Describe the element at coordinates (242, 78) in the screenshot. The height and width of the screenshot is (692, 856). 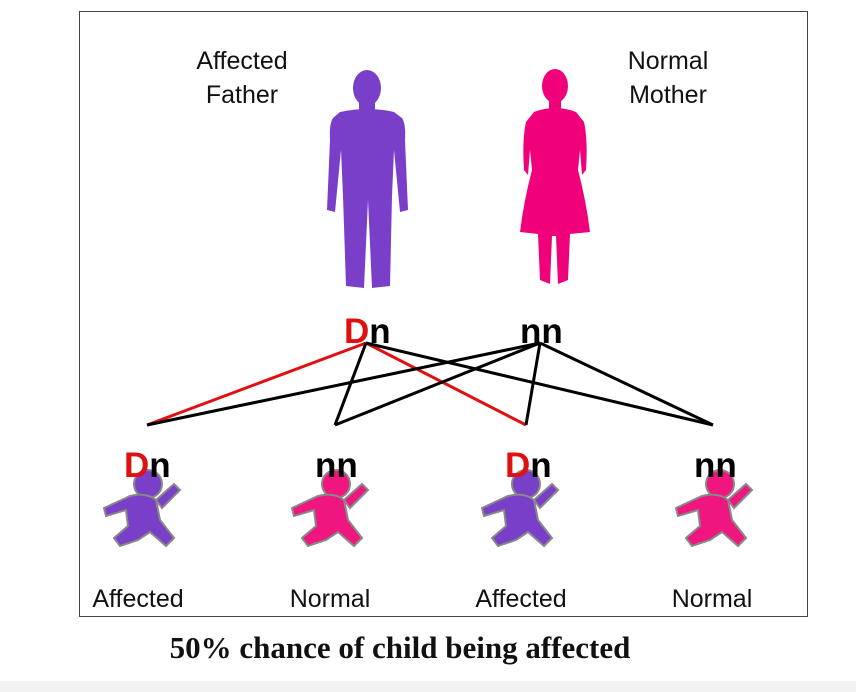
I see `father-label: Affected Father` at that location.